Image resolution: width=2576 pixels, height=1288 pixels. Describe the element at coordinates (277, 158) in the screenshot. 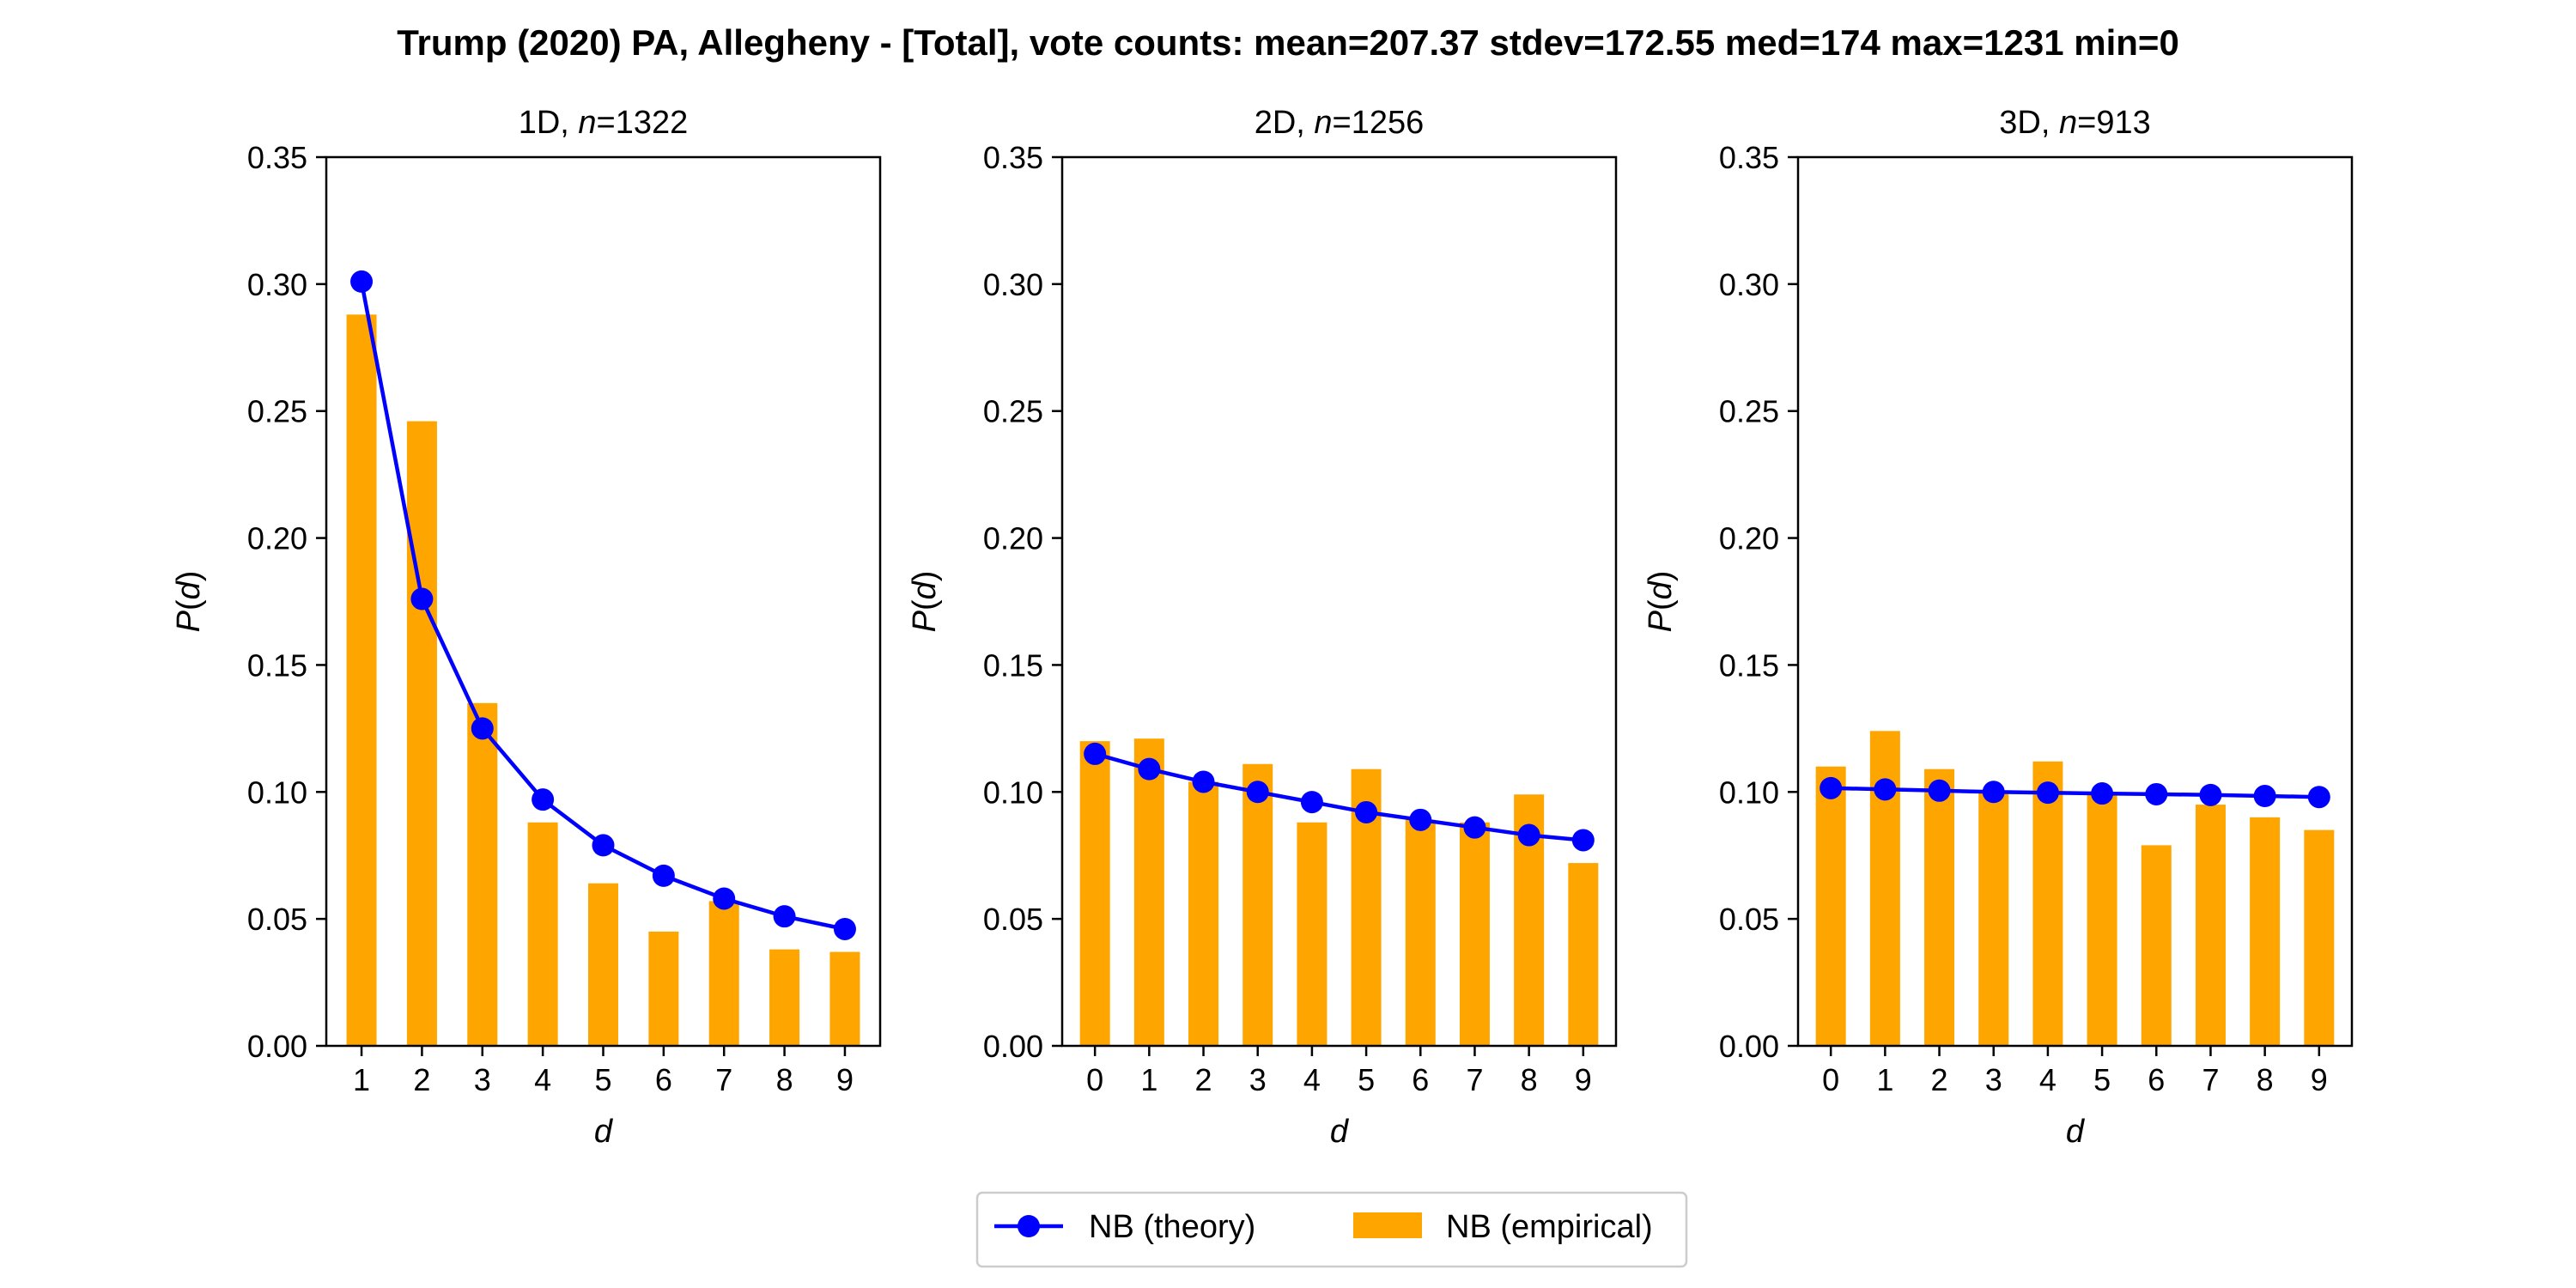

I see `y-tick-label: 0.35` at that location.